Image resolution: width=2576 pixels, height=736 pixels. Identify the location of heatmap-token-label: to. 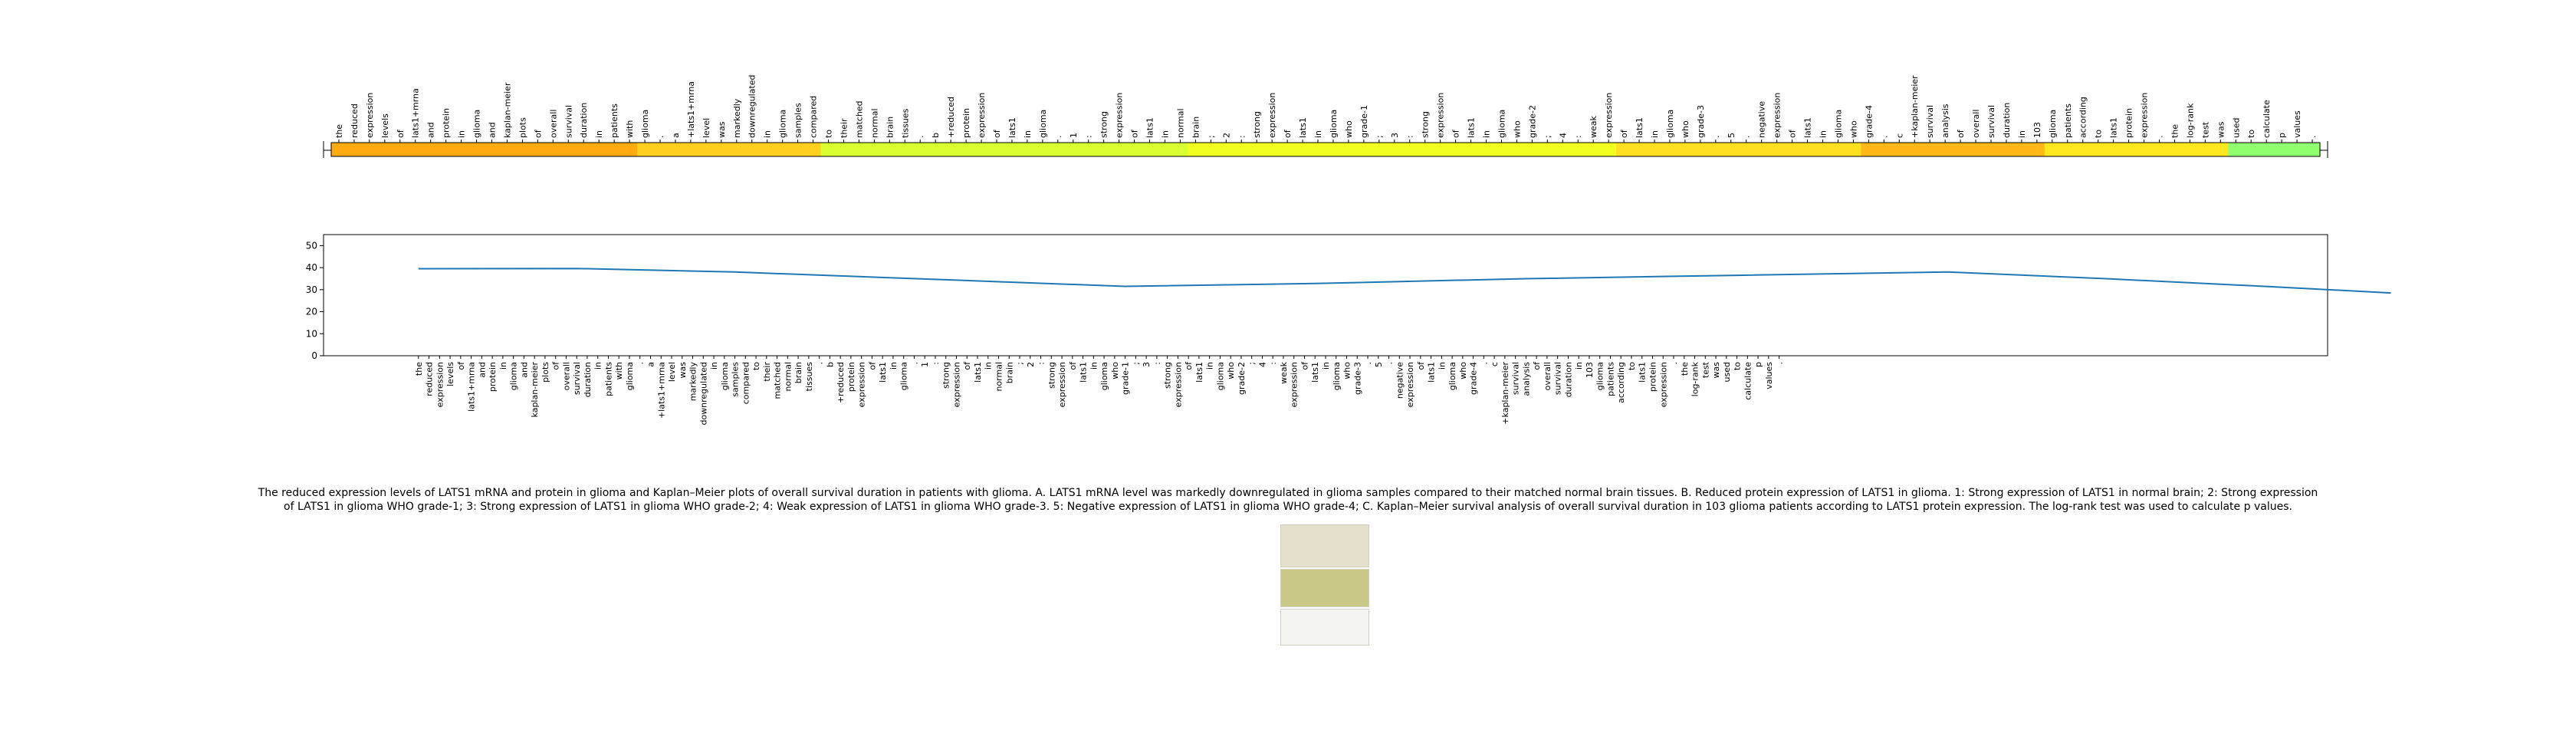
(829, 134).